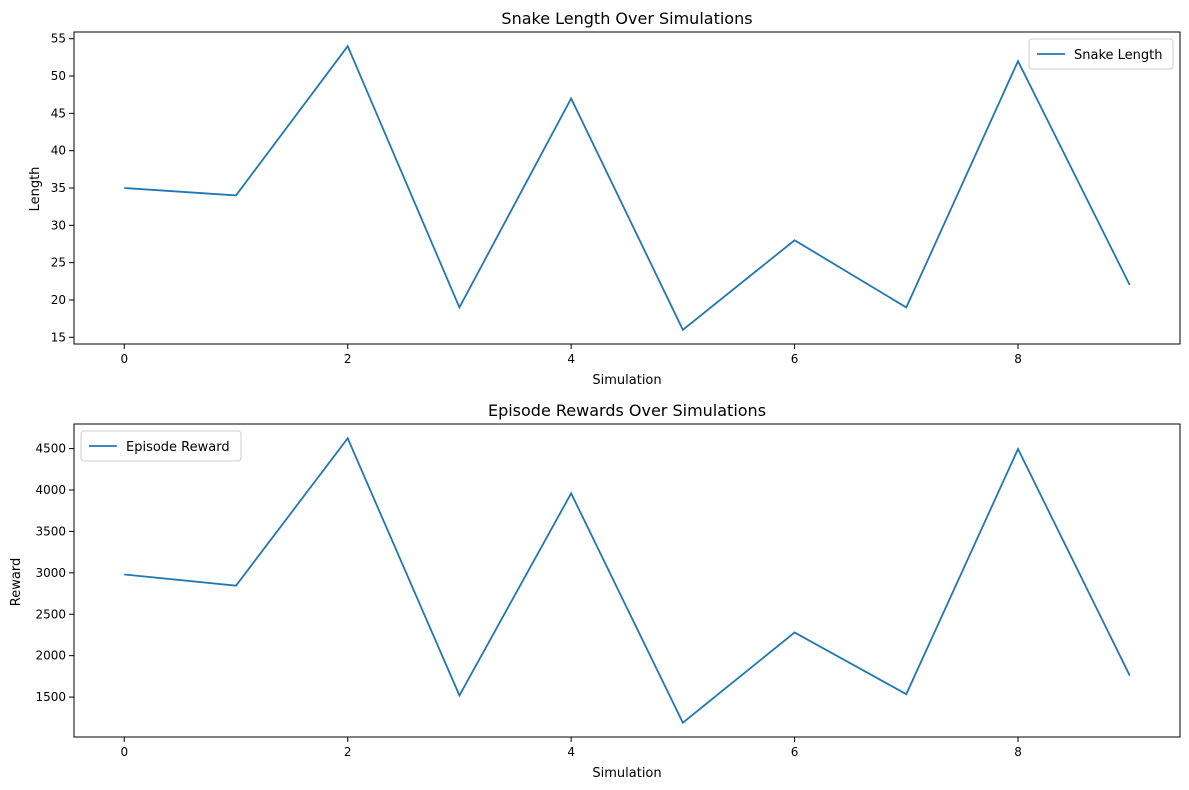 Image resolution: width=1189 pixels, height=790 pixels. Describe the element at coordinates (58, 337) in the screenshot. I see `y-tick-label: 15` at that location.